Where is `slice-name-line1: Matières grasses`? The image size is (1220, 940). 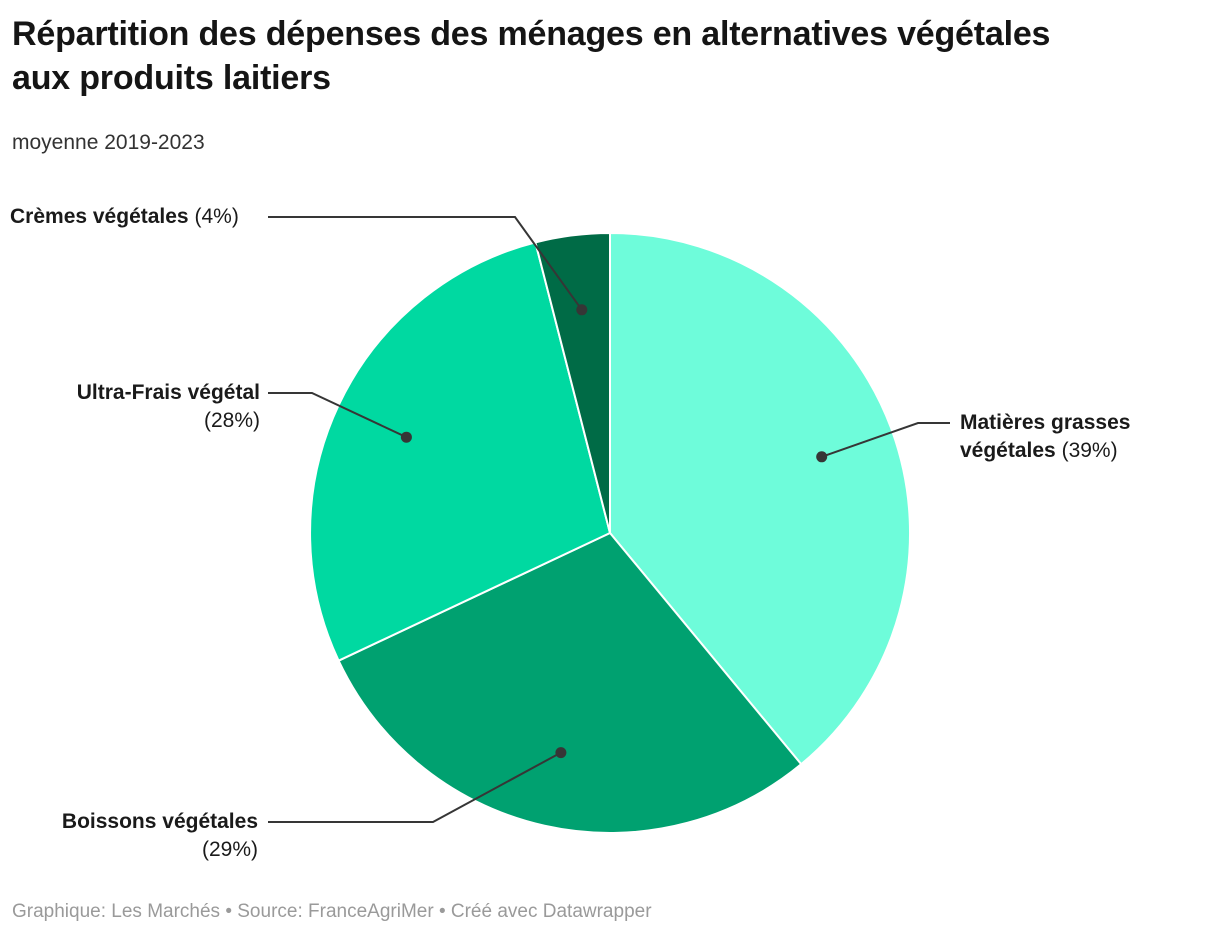
slice-name-line1: Matières grasses is located at coordinates (1045, 422).